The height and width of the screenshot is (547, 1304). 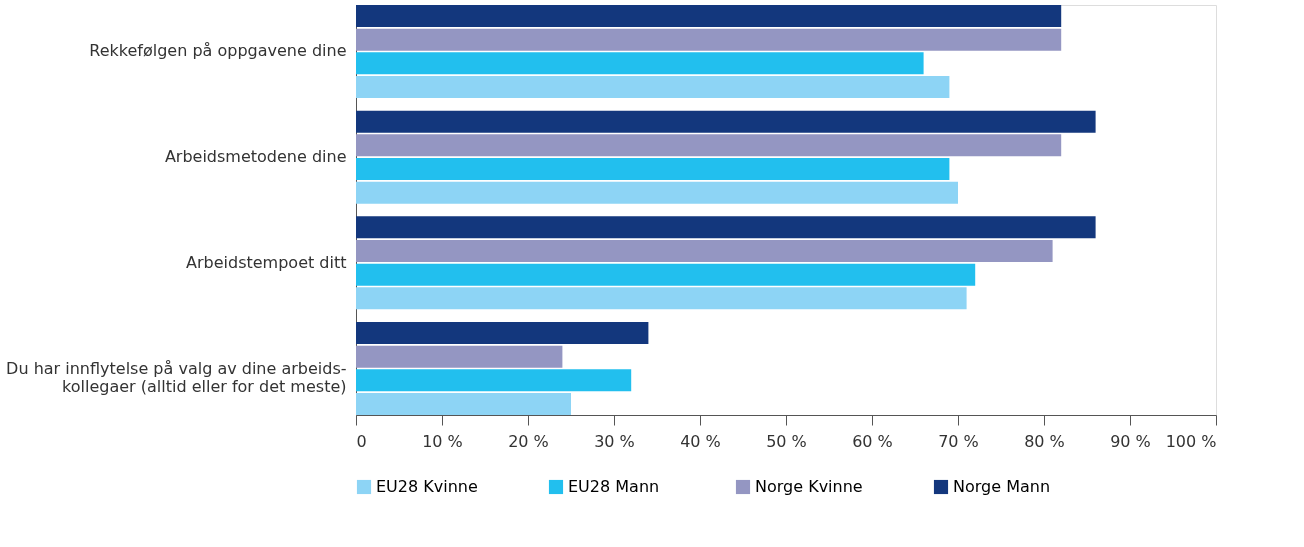 I want to click on legend-label: Norge Mann, so click(x=1002, y=486).